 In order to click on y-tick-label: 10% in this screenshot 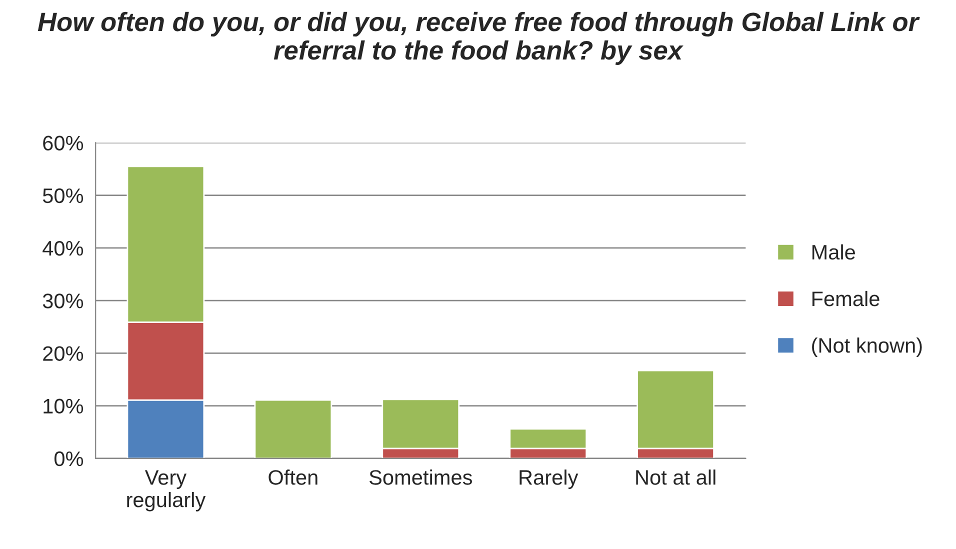, I will do `click(64, 406)`.